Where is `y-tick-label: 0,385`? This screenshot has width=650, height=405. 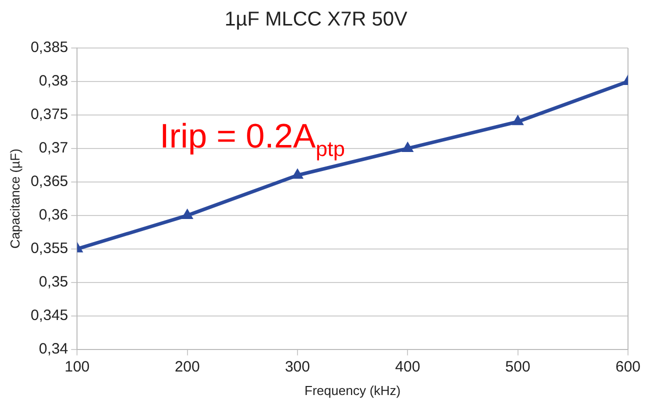 y-tick-label: 0,385 is located at coordinates (49, 47).